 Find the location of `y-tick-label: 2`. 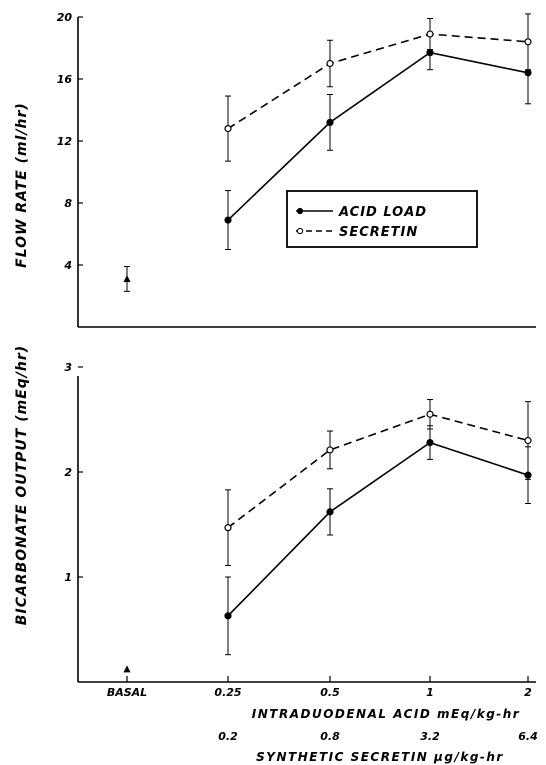

y-tick-label: 2 is located at coordinates (68, 472).